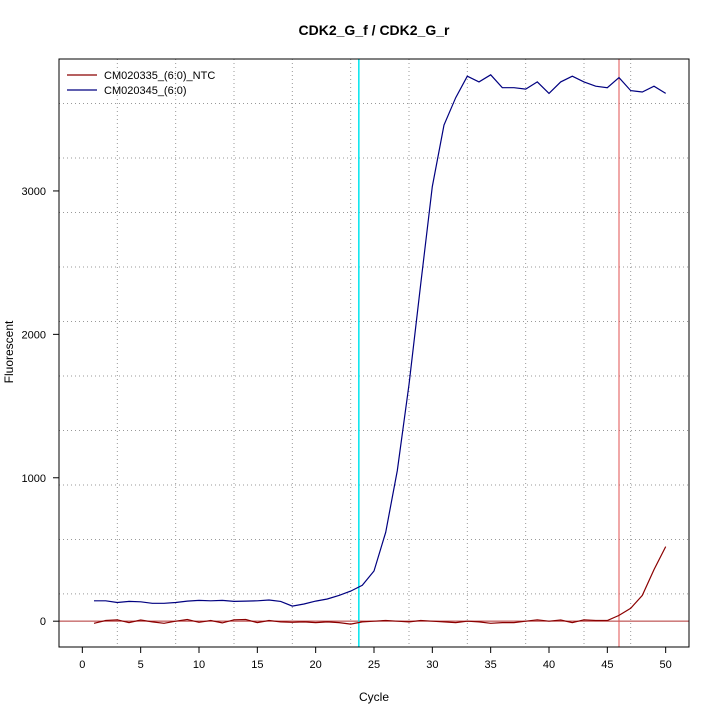 This screenshot has width=720, height=720. What do you see at coordinates (549, 665) in the screenshot?
I see `x-tick-label: 40` at bounding box center [549, 665].